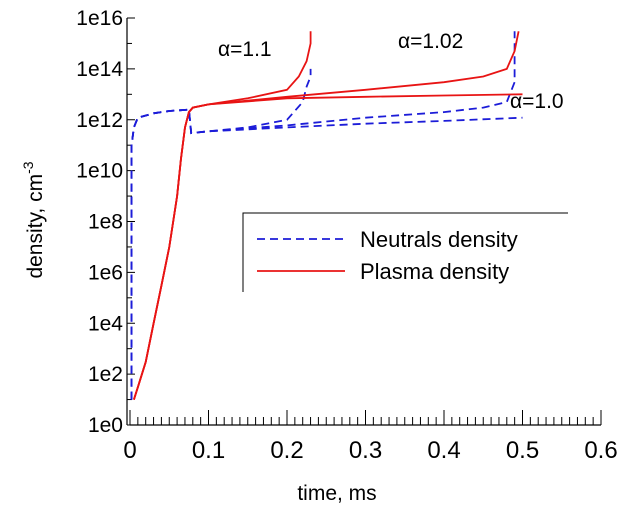  What do you see at coordinates (439, 239) in the screenshot?
I see `legend-label: Neutrals density` at bounding box center [439, 239].